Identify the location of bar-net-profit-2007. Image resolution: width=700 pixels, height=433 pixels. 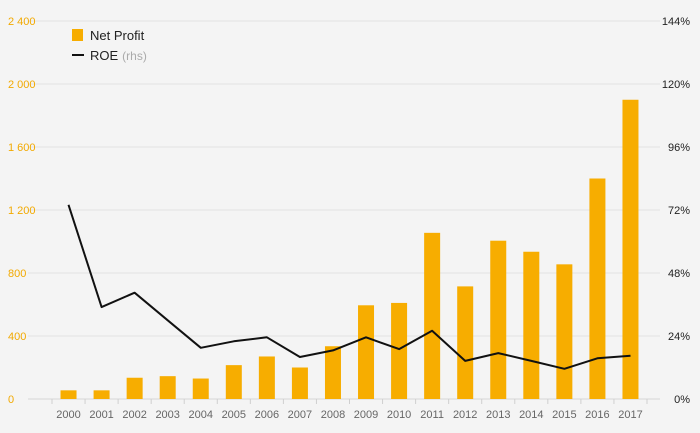
(299, 383).